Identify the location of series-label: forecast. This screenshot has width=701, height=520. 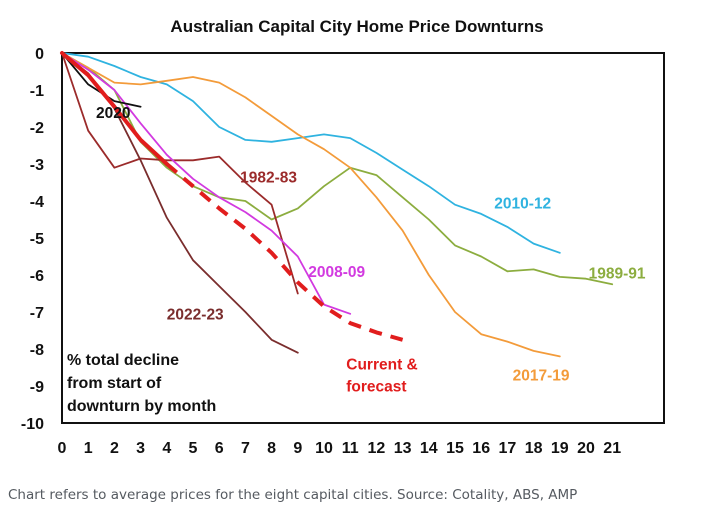
(376, 387).